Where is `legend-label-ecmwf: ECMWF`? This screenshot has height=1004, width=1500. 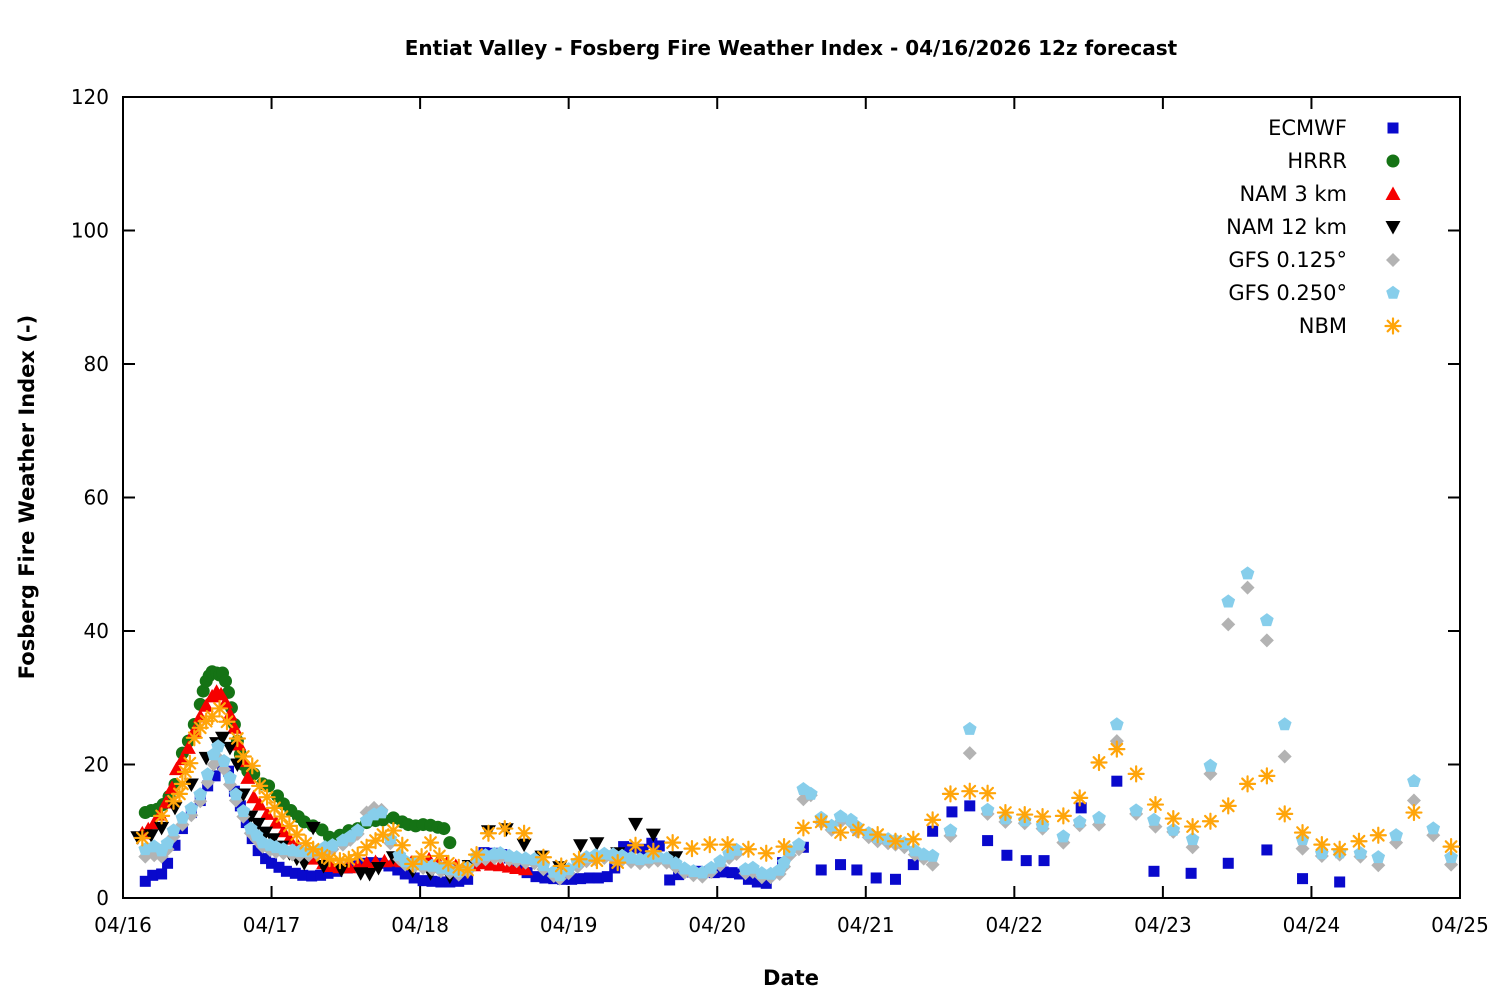
legend-label-ecmwf: ECMWF is located at coordinates (1307, 128).